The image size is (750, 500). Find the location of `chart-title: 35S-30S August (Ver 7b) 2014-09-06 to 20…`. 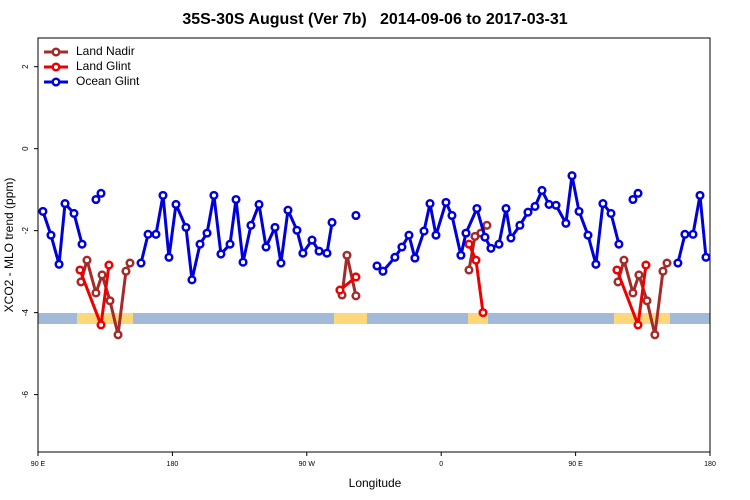

chart-title: 35S-30S August (Ver 7b) 2014-09-06 to 20… is located at coordinates (374, 19).